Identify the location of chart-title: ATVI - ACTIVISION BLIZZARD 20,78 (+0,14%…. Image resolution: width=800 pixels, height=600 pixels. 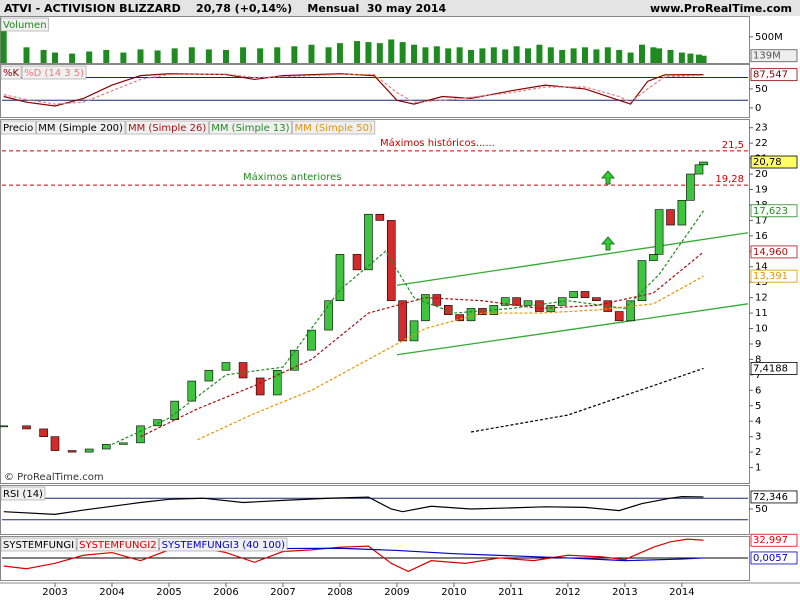
(225, 8).